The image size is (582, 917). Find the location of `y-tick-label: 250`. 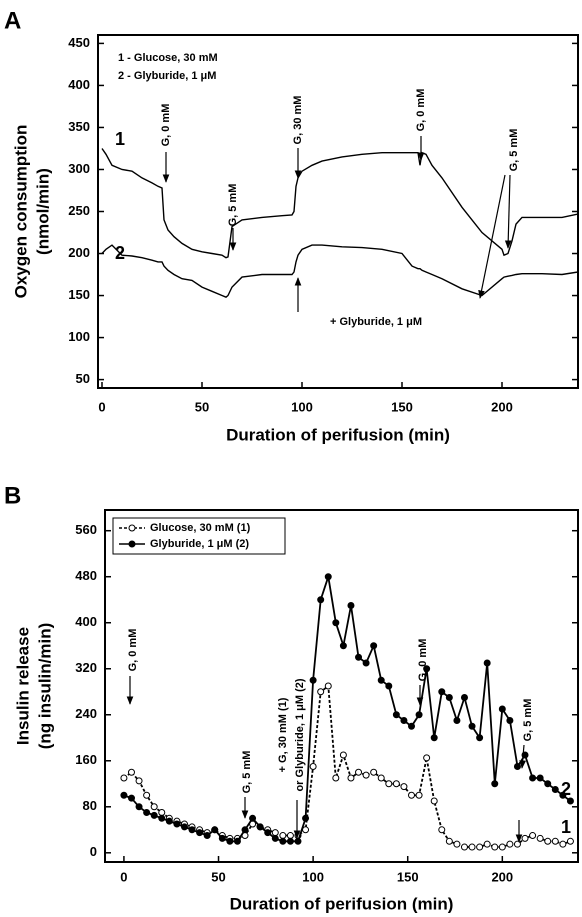

y-tick-label: 250 is located at coordinates (79, 210).